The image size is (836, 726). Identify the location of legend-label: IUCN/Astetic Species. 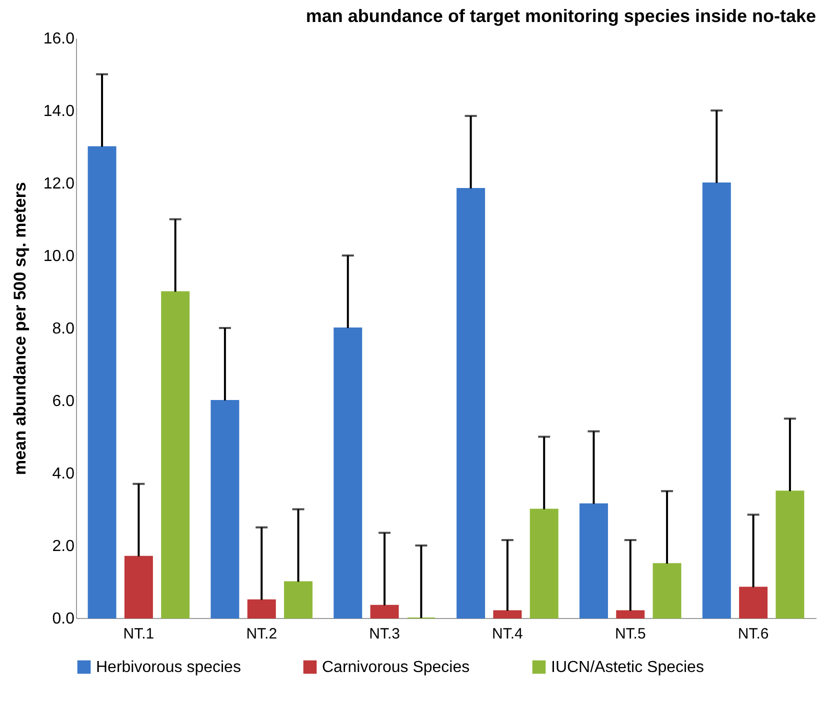
(627, 667).